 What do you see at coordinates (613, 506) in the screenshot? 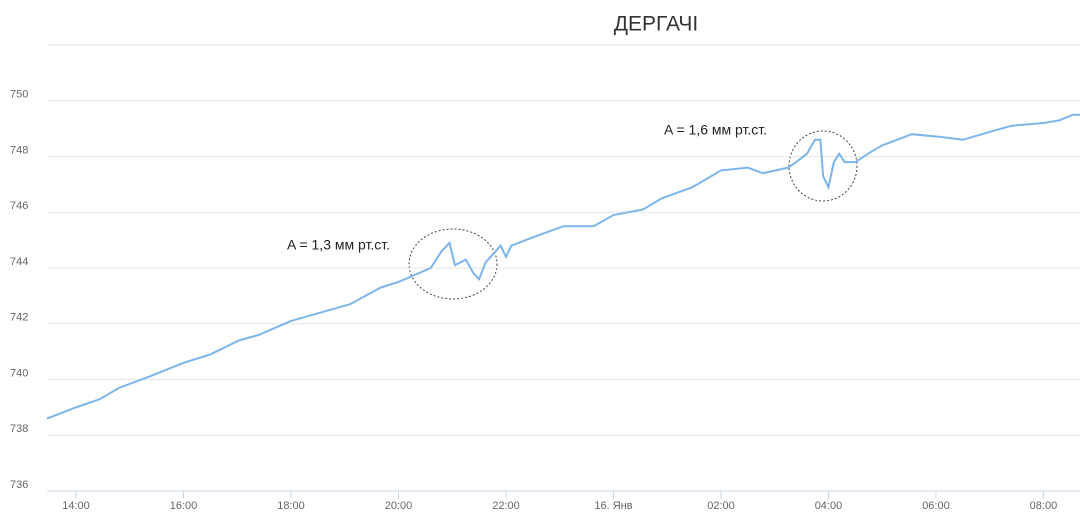
I see `x-tick-label: 16. Янв` at bounding box center [613, 506].